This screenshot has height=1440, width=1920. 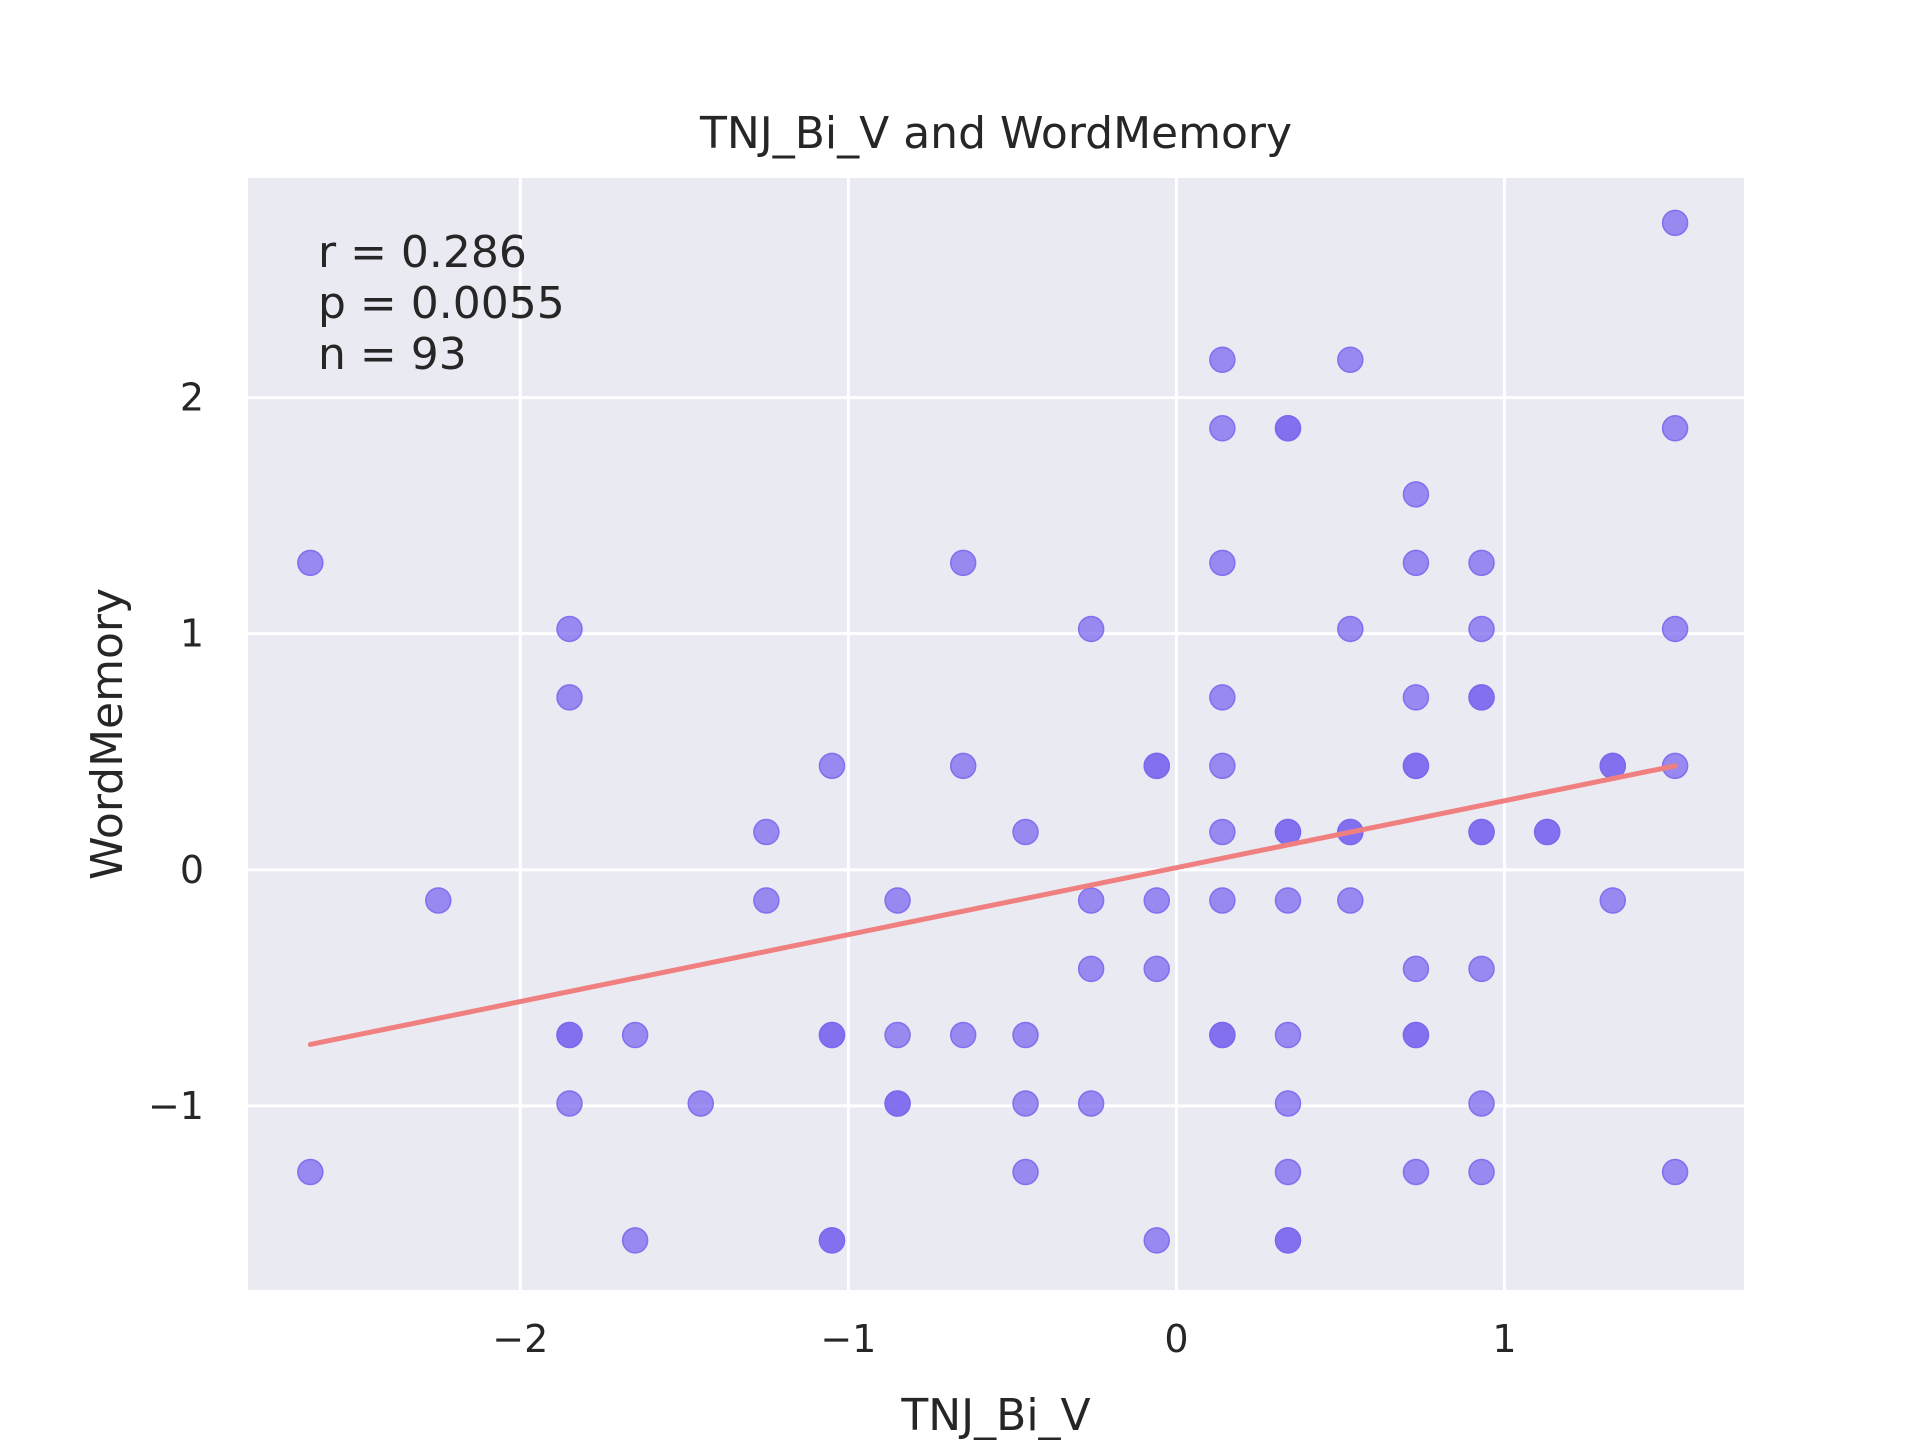 What do you see at coordinates (1176, 1339) in the screenshot?
I see `x-tick-label: 0` at bounding box center [1176, 1339].